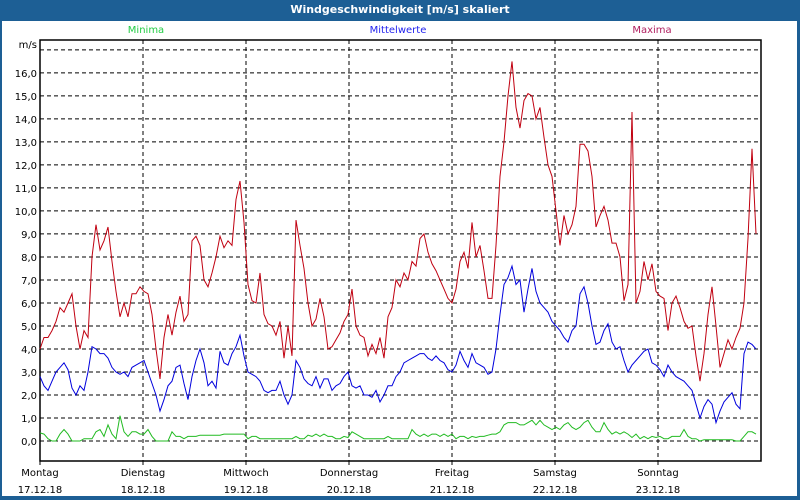 The image size is (800, 500). What do you see at coordinates (555, 473) in the screenshot?
I see `x-tick-day: Samstag` at bounding box center [555, 473].